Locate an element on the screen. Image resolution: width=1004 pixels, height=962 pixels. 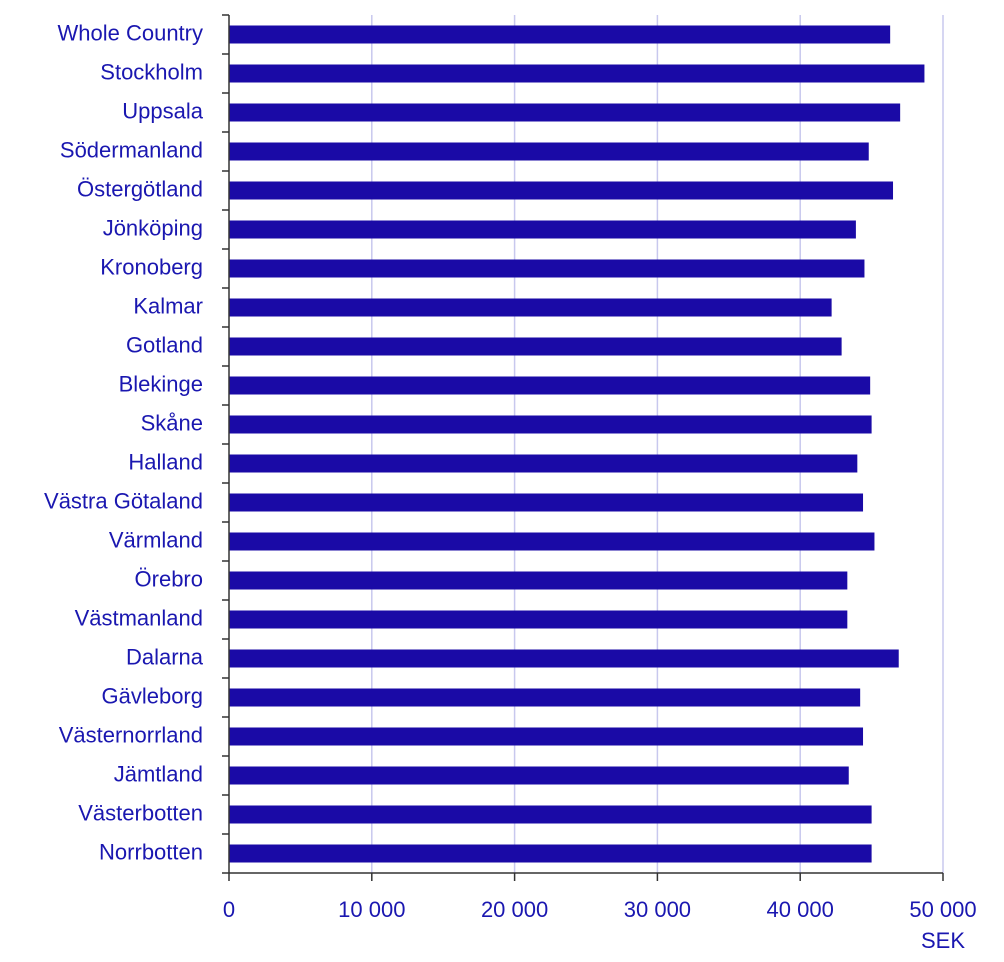
y-tick-label: Norrbotten is located at coordinates (151, 851).